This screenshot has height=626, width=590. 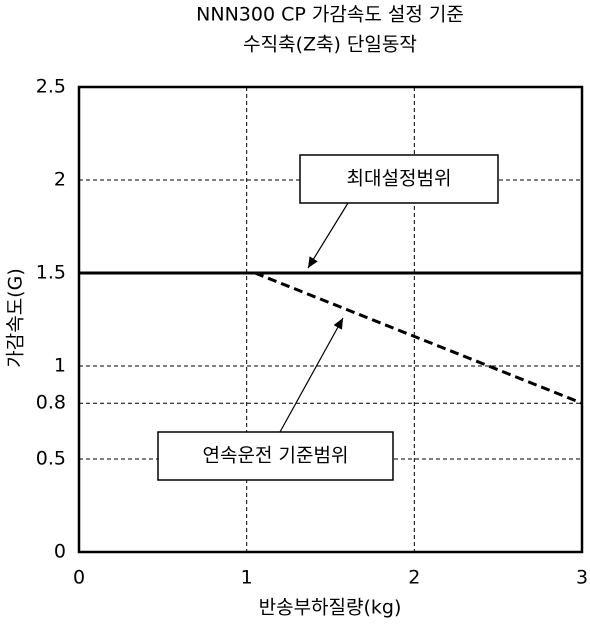 I want to click on x-tick-label: 2, so click(x=414, y=578).